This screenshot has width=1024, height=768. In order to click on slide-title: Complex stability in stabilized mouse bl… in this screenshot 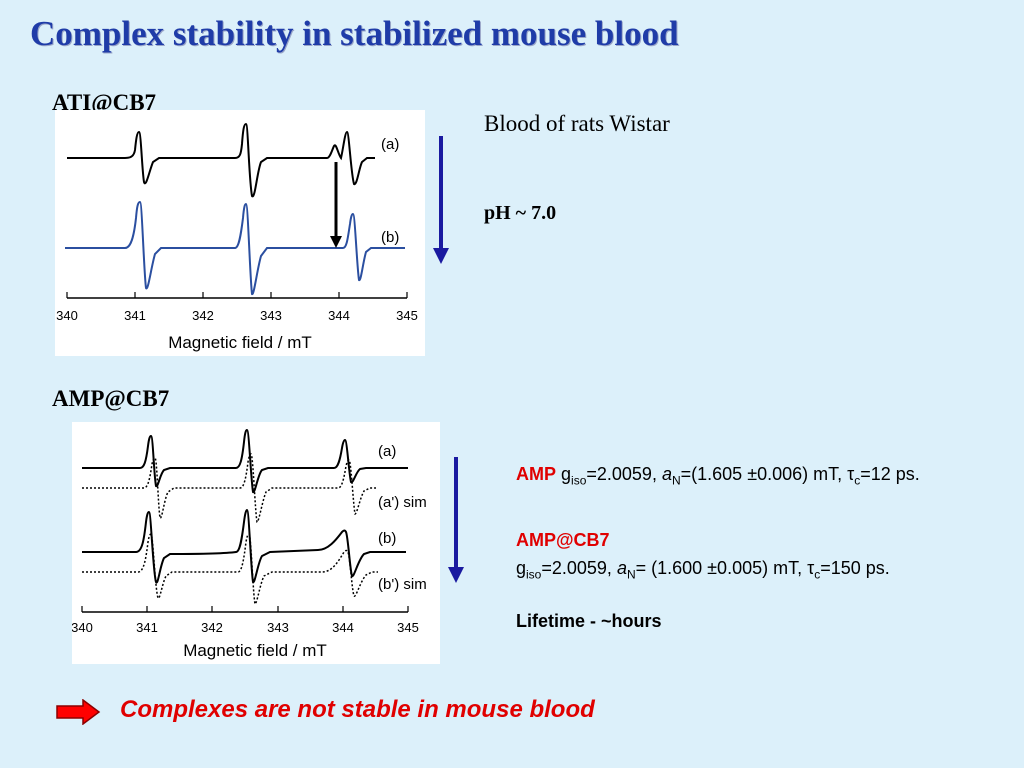, I will do `click(354, 33)`.